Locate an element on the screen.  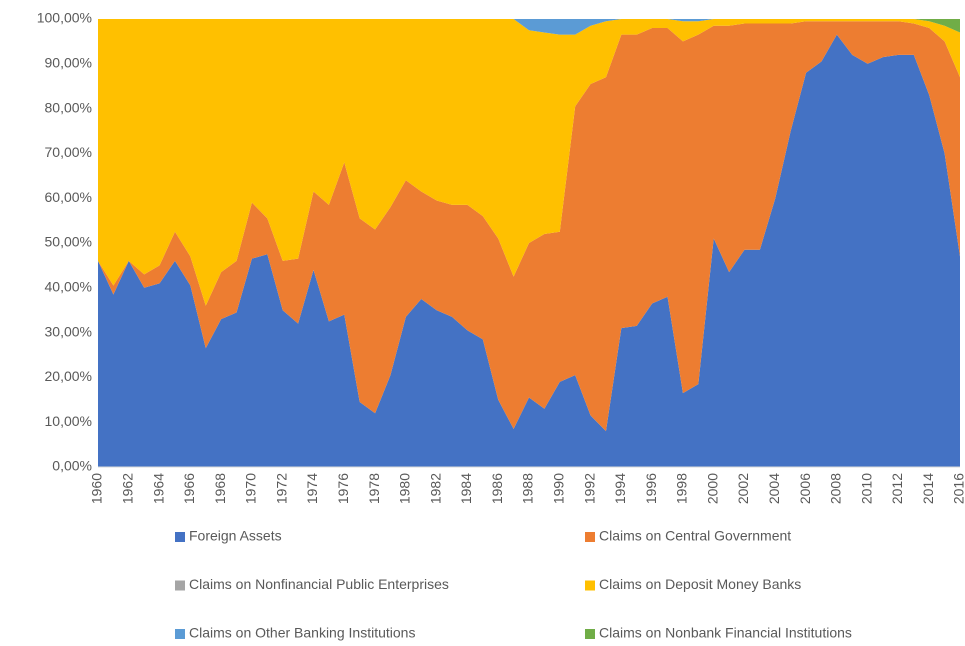
y-tick-label: 0,00% is located at coordinates (72, 466).